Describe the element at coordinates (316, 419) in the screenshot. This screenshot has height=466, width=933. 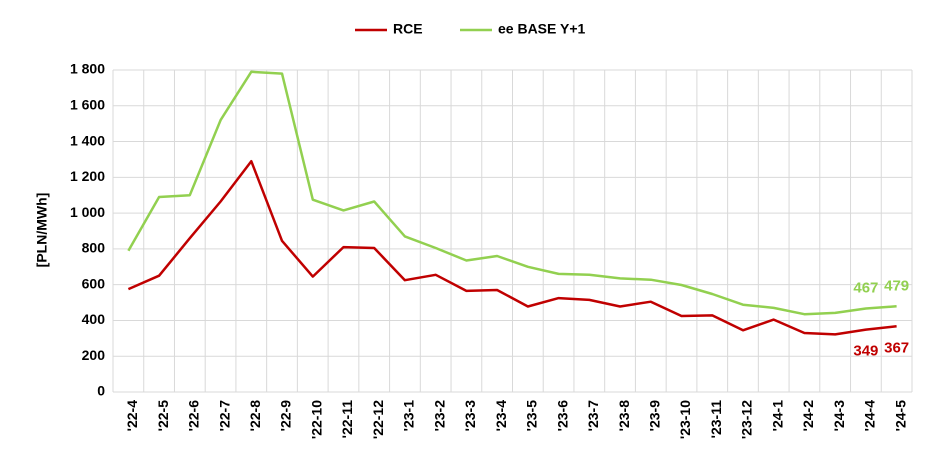
I see `x-tick-label: '22-10` at that location.